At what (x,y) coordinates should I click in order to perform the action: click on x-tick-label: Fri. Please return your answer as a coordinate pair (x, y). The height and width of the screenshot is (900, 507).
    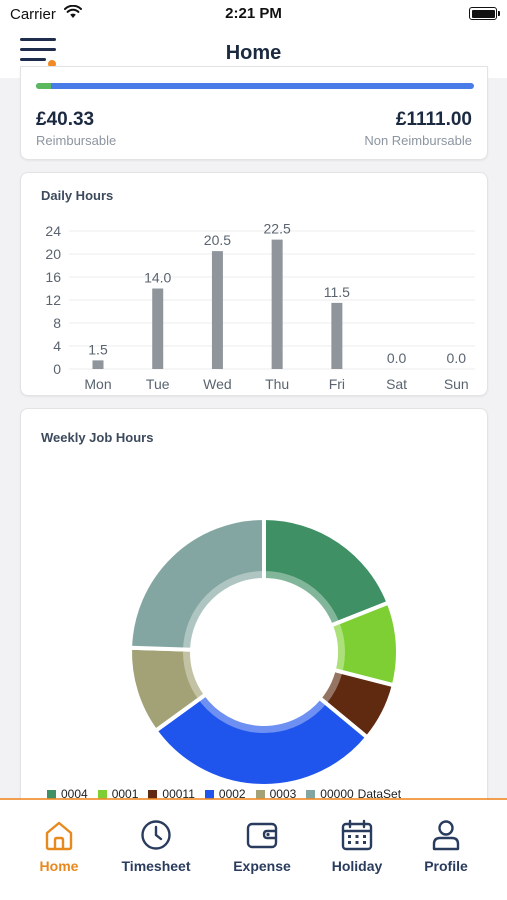
    Looking at the image, I should click on (337, 384).